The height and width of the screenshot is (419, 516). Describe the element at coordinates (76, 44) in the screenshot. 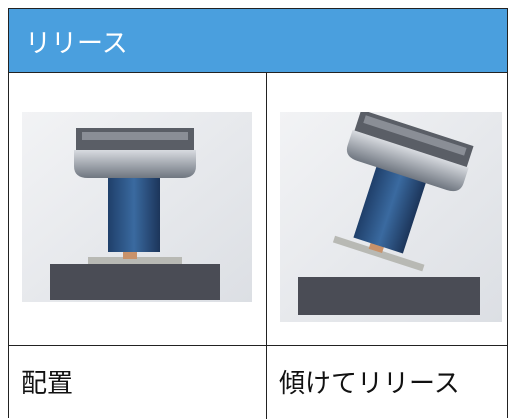

I see `header-title: リリース` at that location.